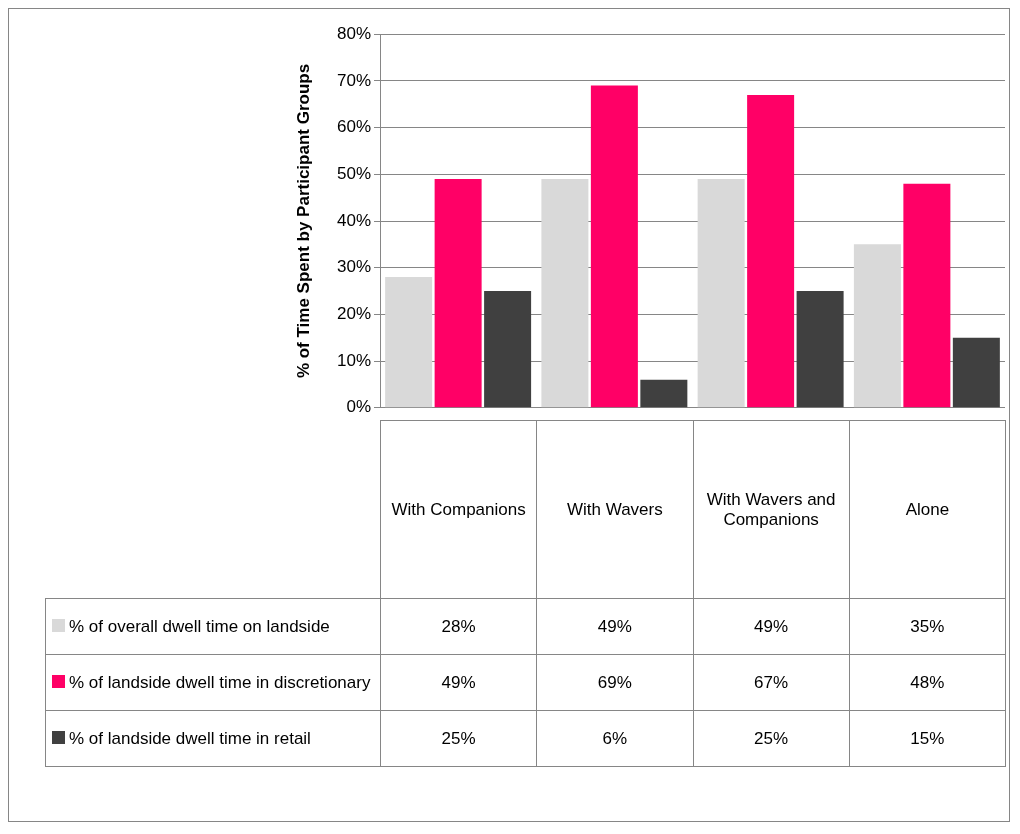 The image size is (1020, 834). I want to click on y-tick-label: 60%, so click(353, 127).